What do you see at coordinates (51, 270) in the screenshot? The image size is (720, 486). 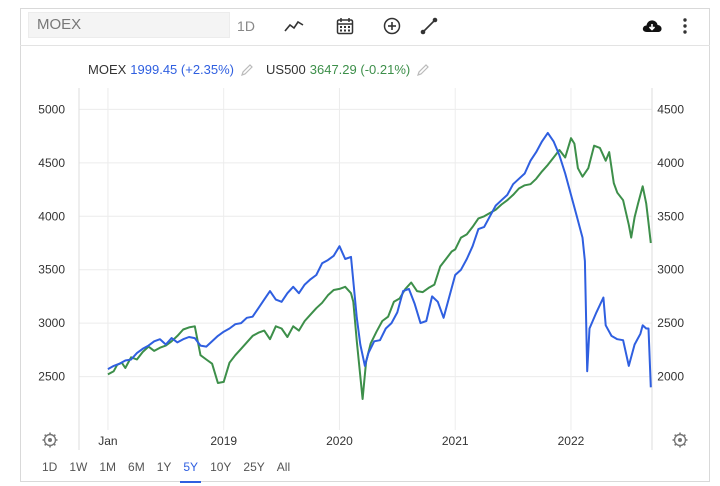 I see `y-left-tick-label: 3500` at bounding box center [51, 270].